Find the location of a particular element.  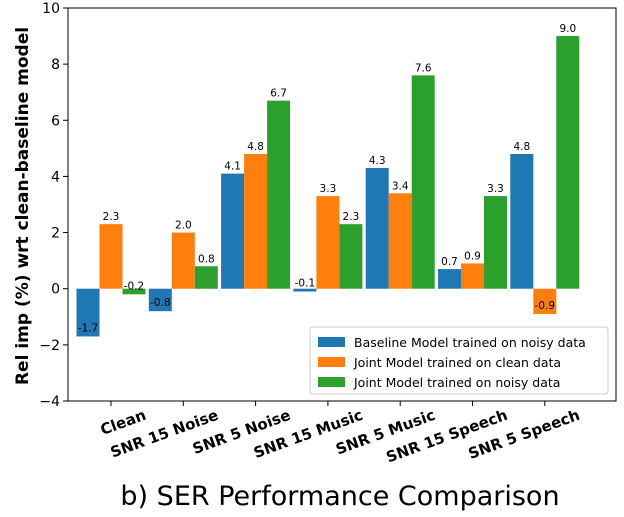

y-axis-label: Rel imp (%) wrt clean-baseline model is located at coordinates (23, 206).